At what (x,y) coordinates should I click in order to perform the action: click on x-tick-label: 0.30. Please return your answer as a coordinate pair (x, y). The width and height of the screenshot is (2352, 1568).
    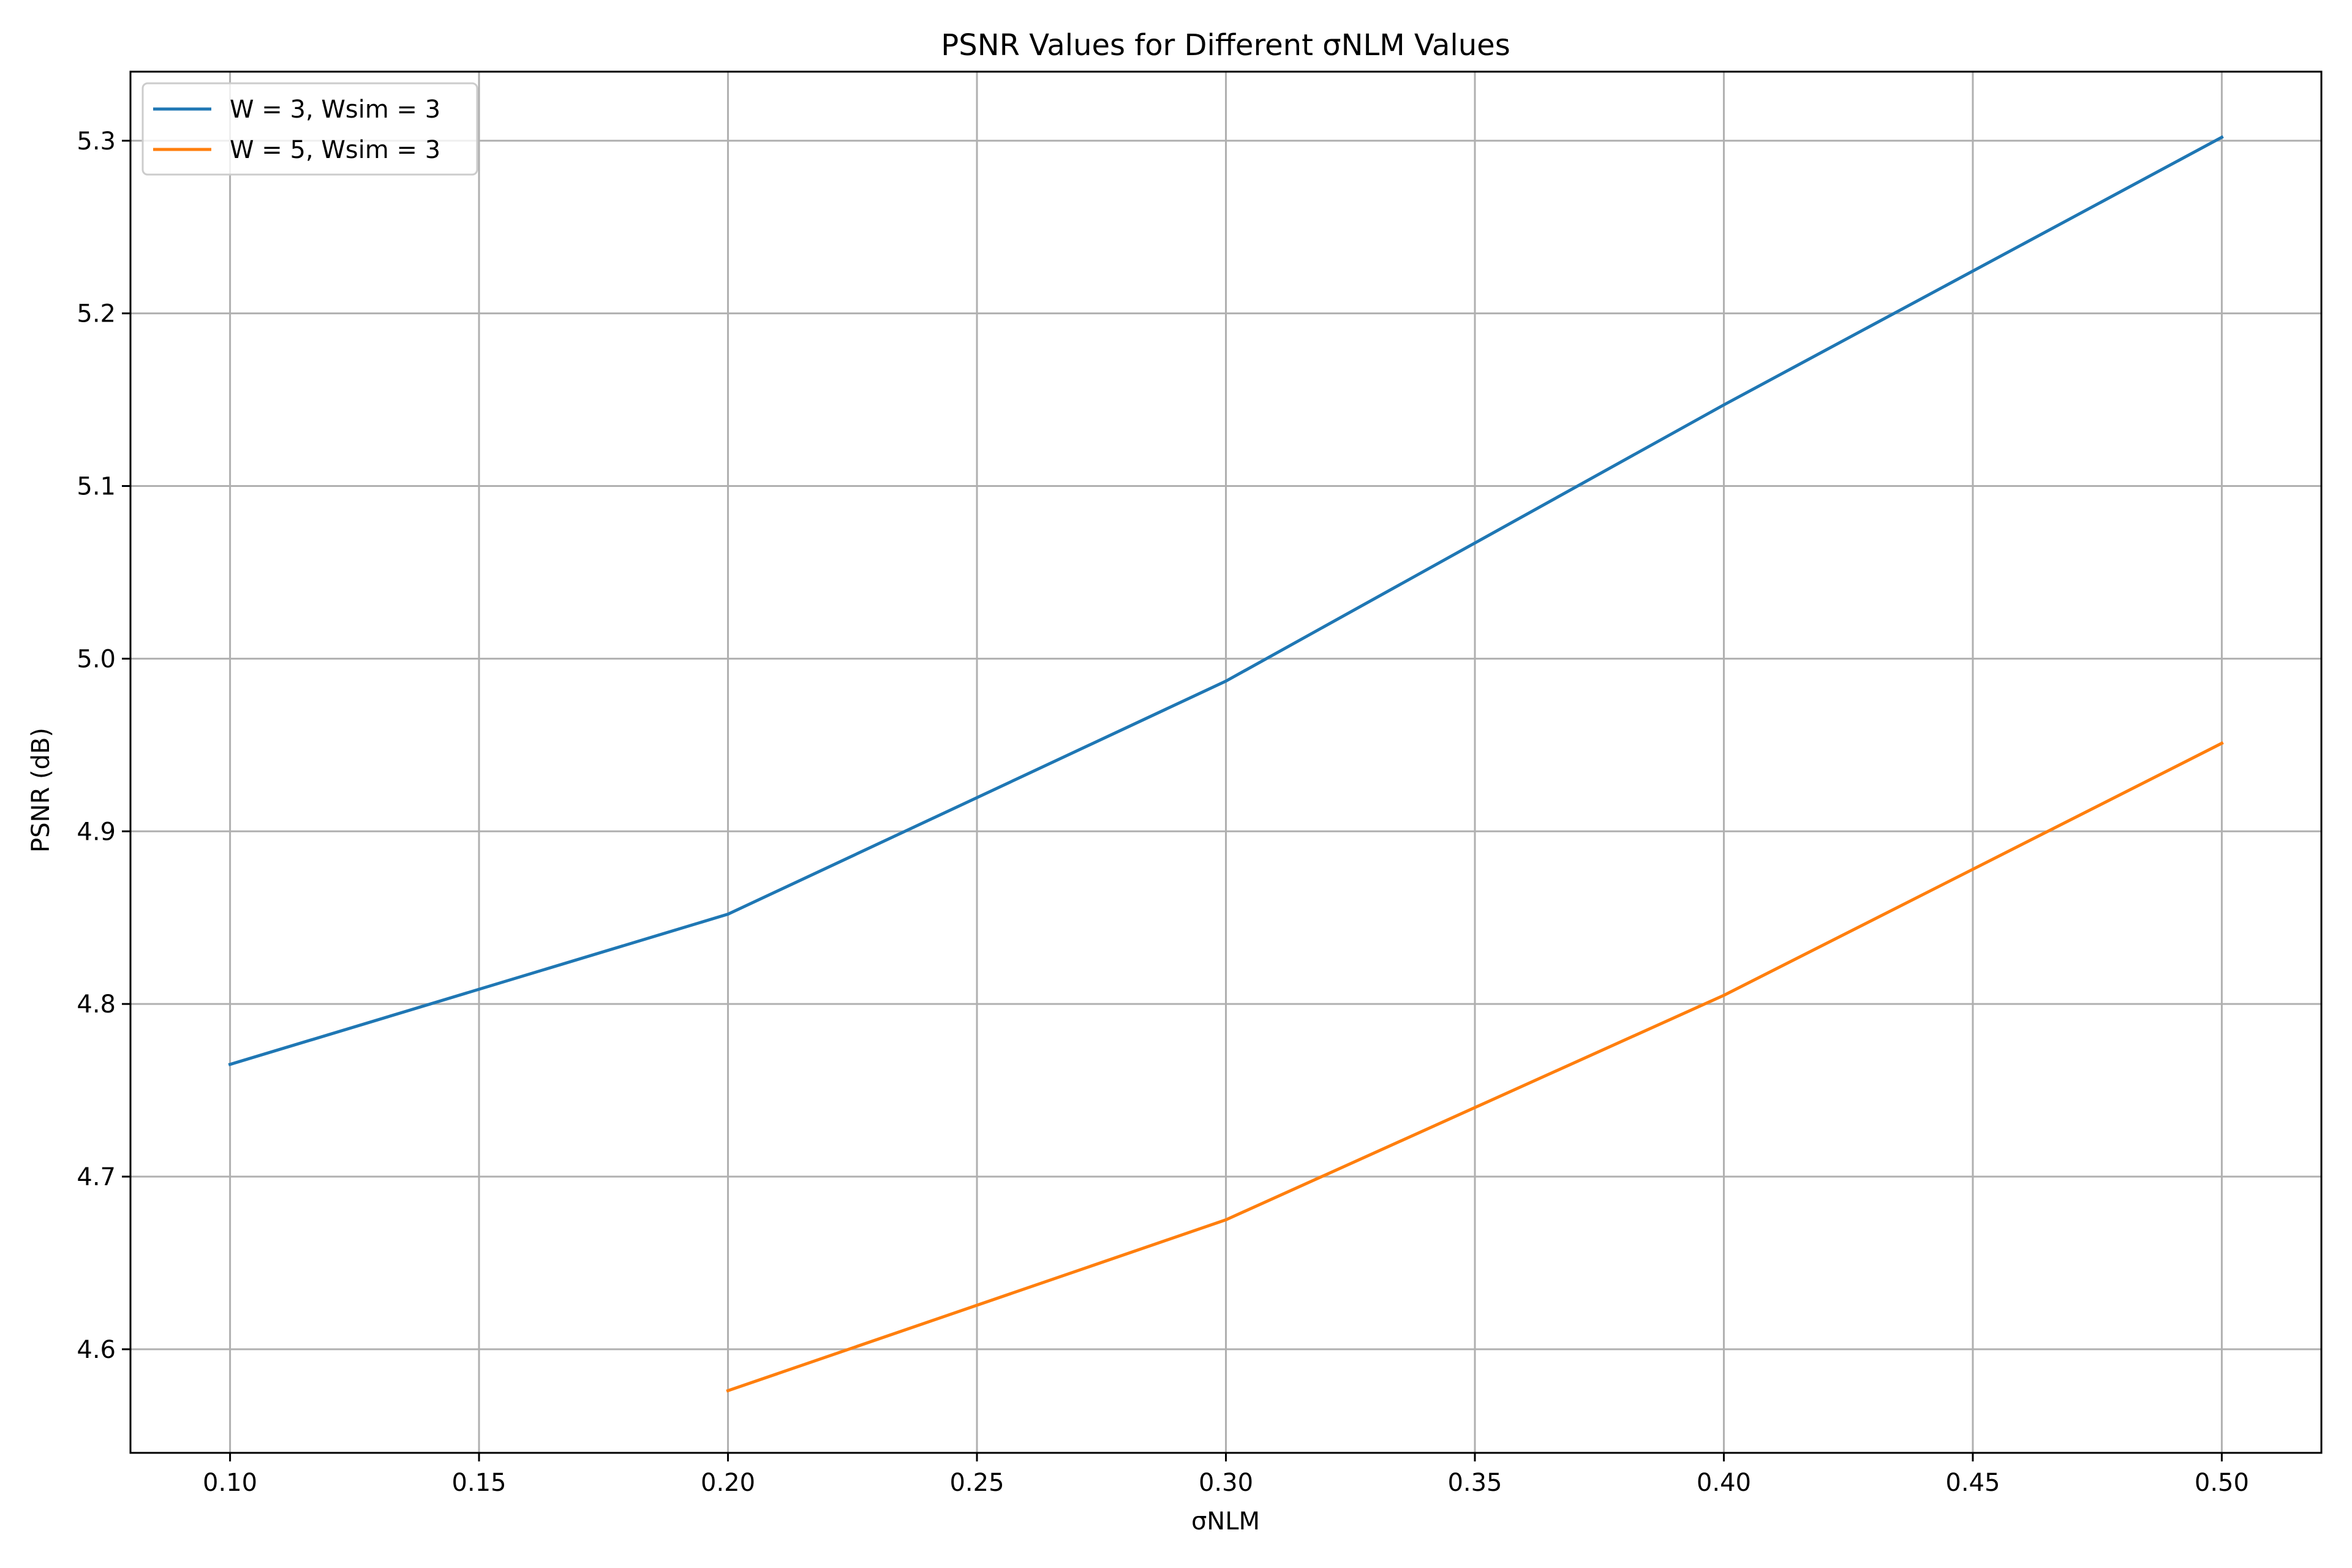
    Looking at the image, I should click on (1226, 1483).